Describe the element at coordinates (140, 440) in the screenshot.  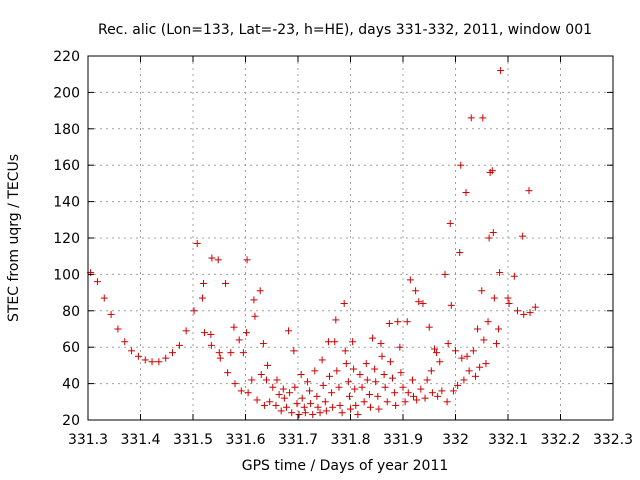
I see `x-tick-label: 331.4` at that location.